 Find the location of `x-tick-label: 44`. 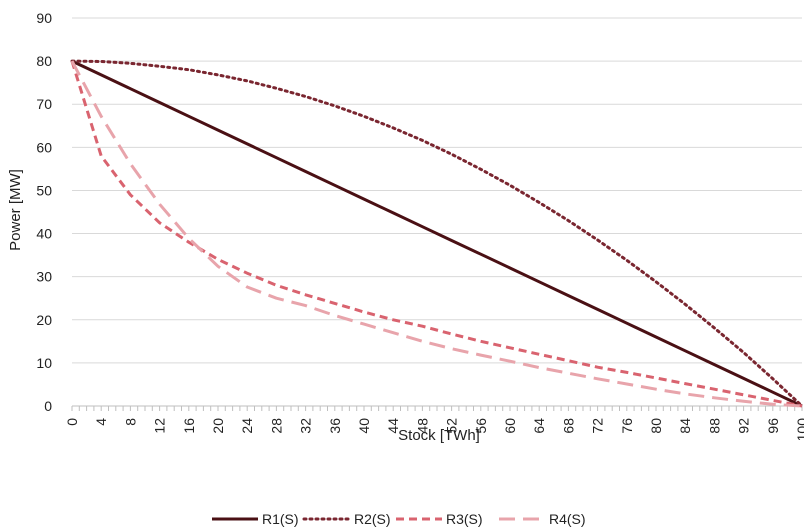

x-tick-label: 44 is located at coordinates (393, 426).